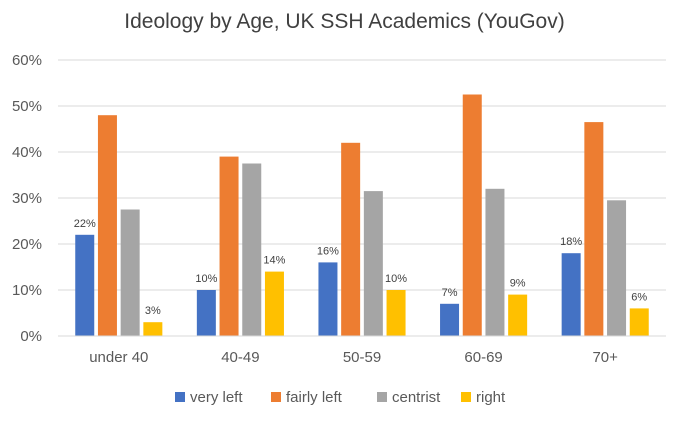 This screenshot has width=689, height=424. Describe the element at coordinates (518, 284) in the screenshot. I see `data-label: 9%` at that location.